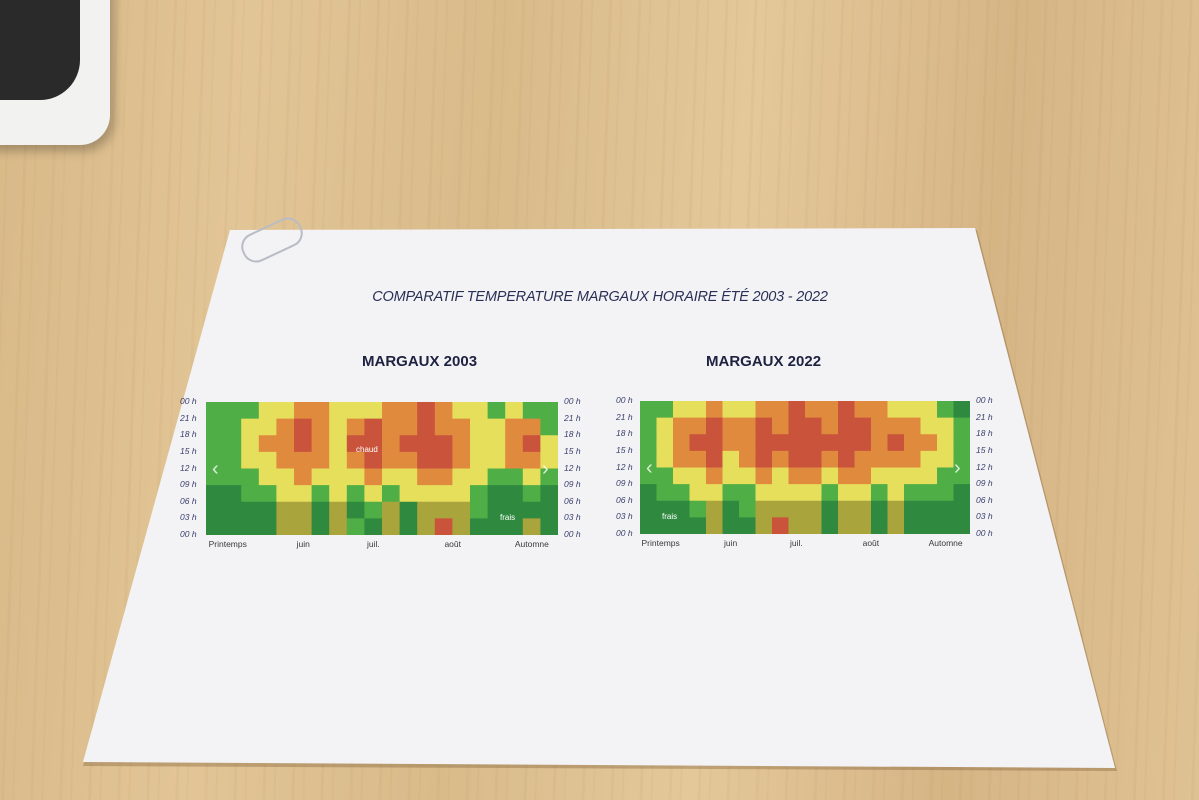 Image resolution: width=1199 pixels, height=800 pixels. I want to click on y-tick-label-right: 21 h, so click(984, 416).